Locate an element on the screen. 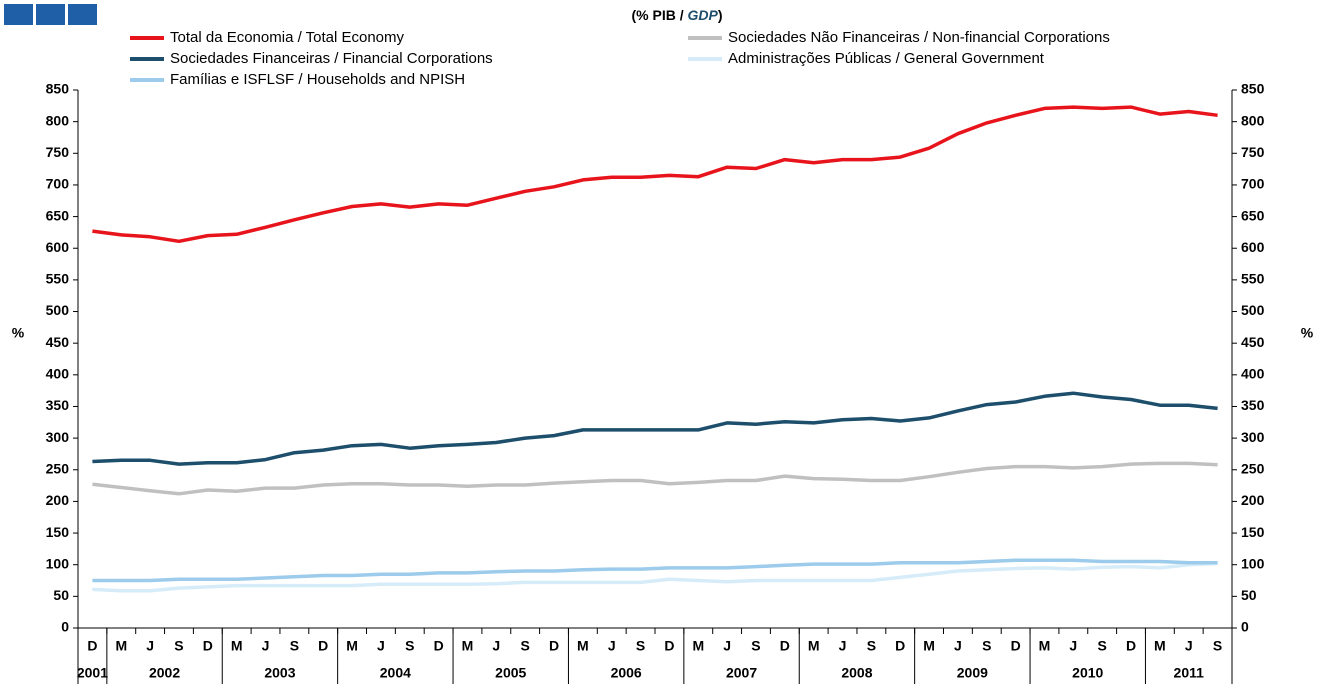 This screenshot has height=684, width=1323. y2-tick-label: 100 is located at coordinates (1253, 563).